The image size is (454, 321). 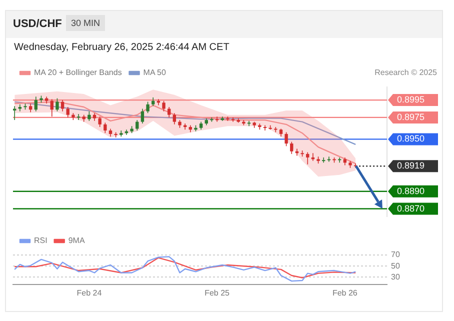 What do you see at coordinates (89, 293) in the screenshot?
I see `x-tick-label: Feb 24` at bounding box center [89, 293].